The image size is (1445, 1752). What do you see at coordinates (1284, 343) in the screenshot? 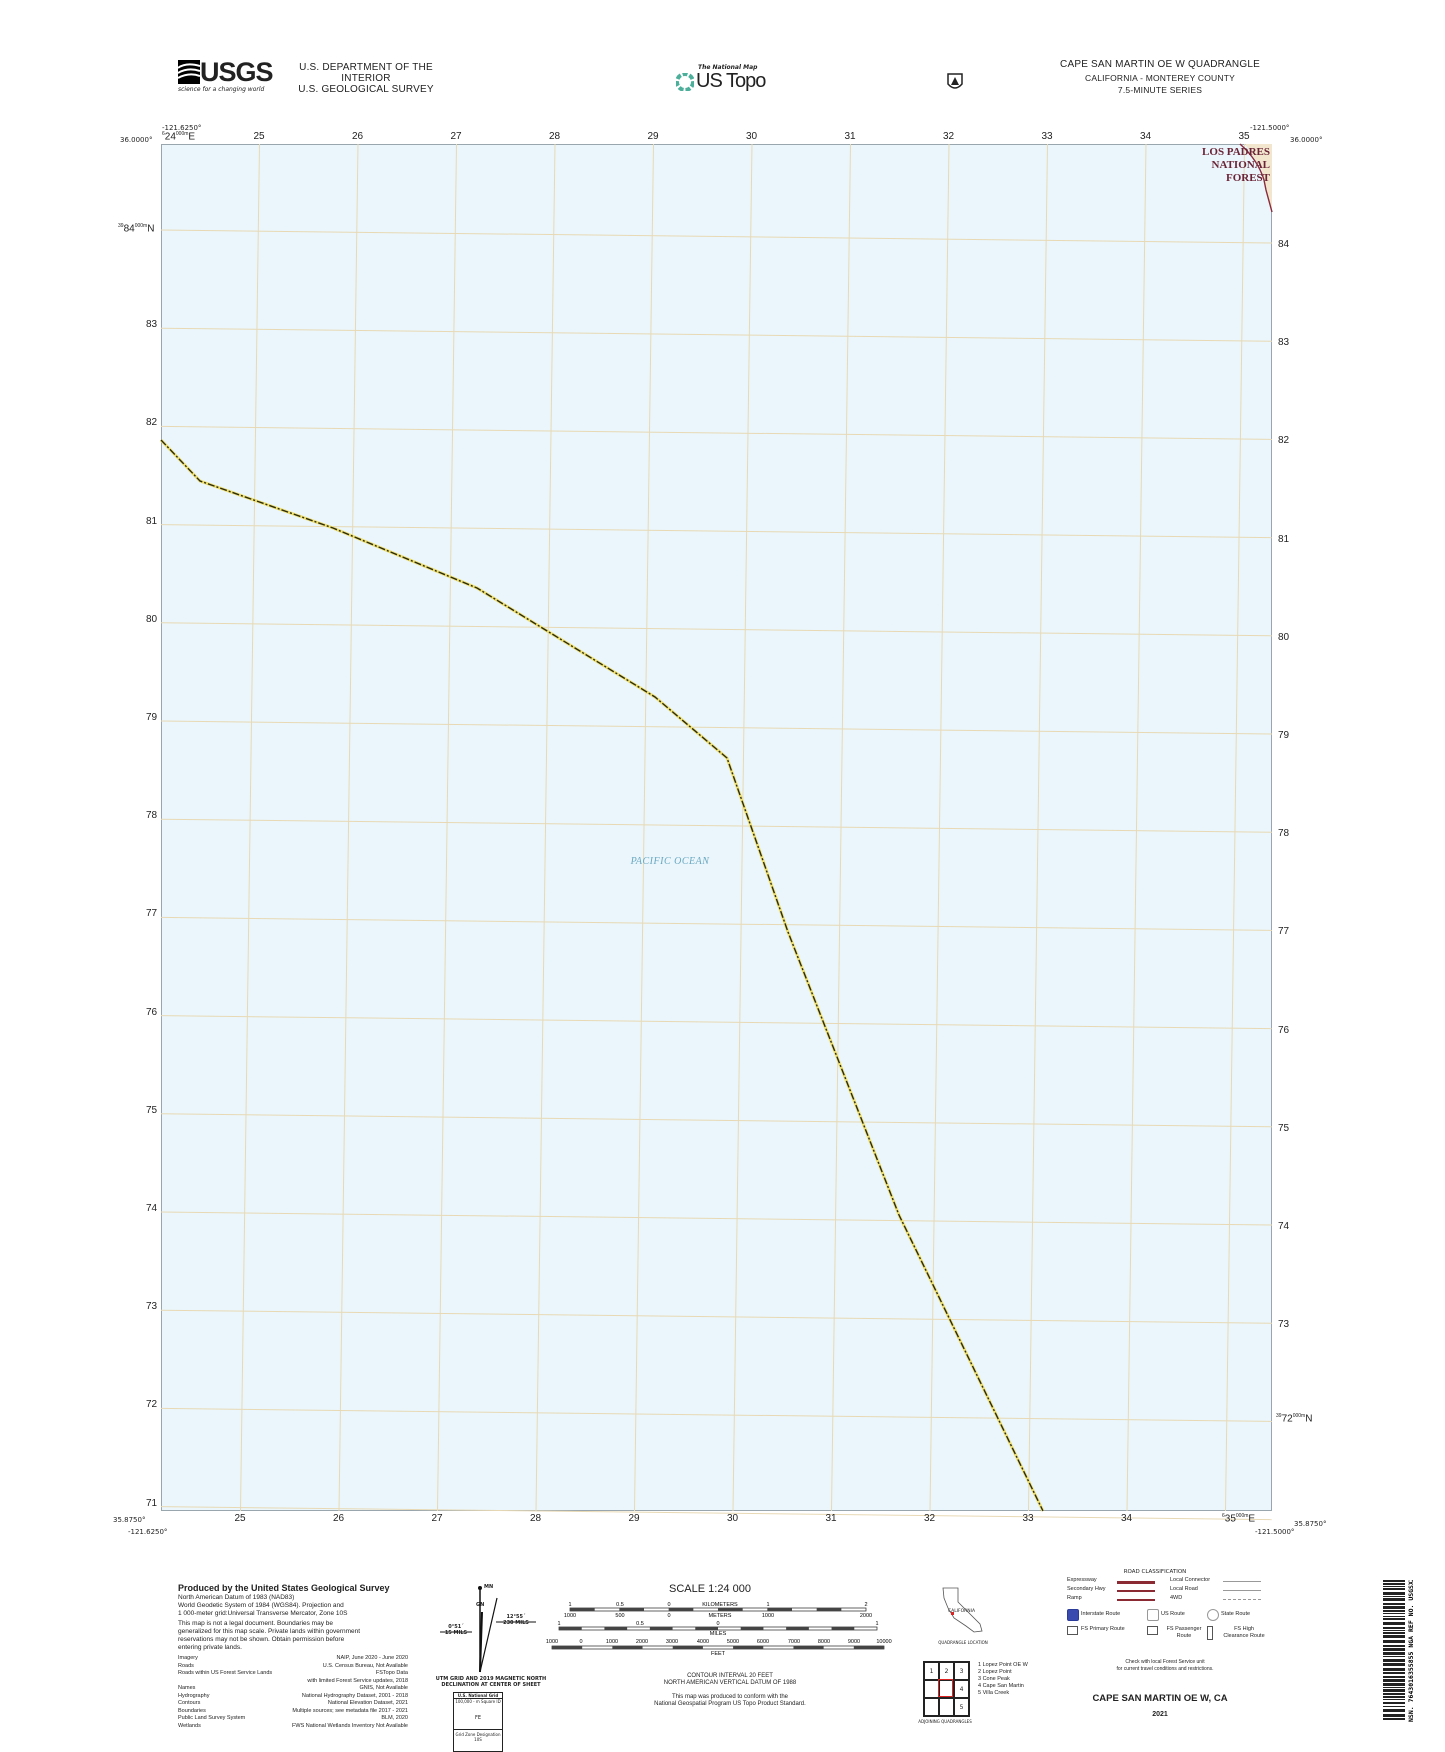
I see `northing-label-right: 83` at bounding box center [1284, 343].